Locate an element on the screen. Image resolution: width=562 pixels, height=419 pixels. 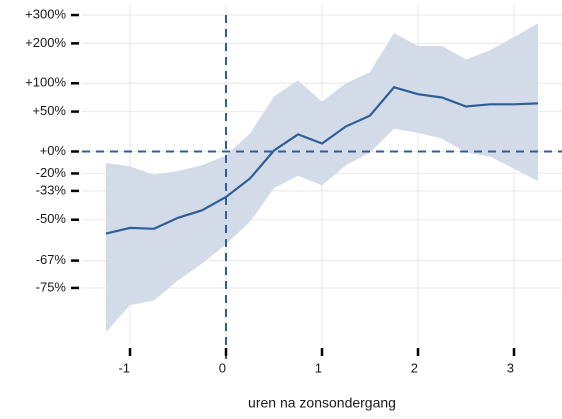
x-tick-label: 1 is located at coordinates (318, 367).